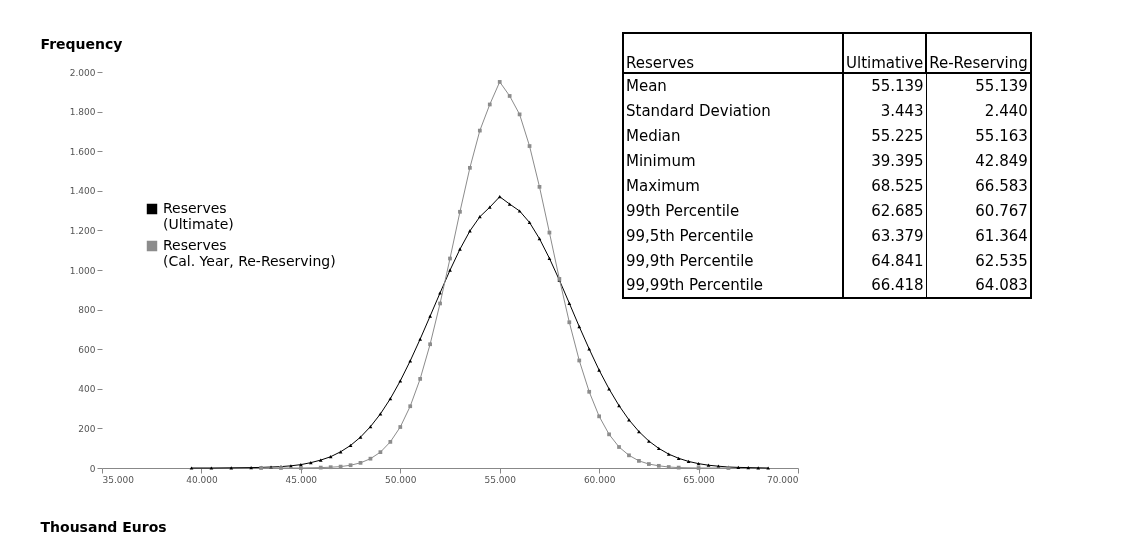  Describe the element at coordinates (663, 186) in the screenshot. I see `category-label: Maximum` at that location.